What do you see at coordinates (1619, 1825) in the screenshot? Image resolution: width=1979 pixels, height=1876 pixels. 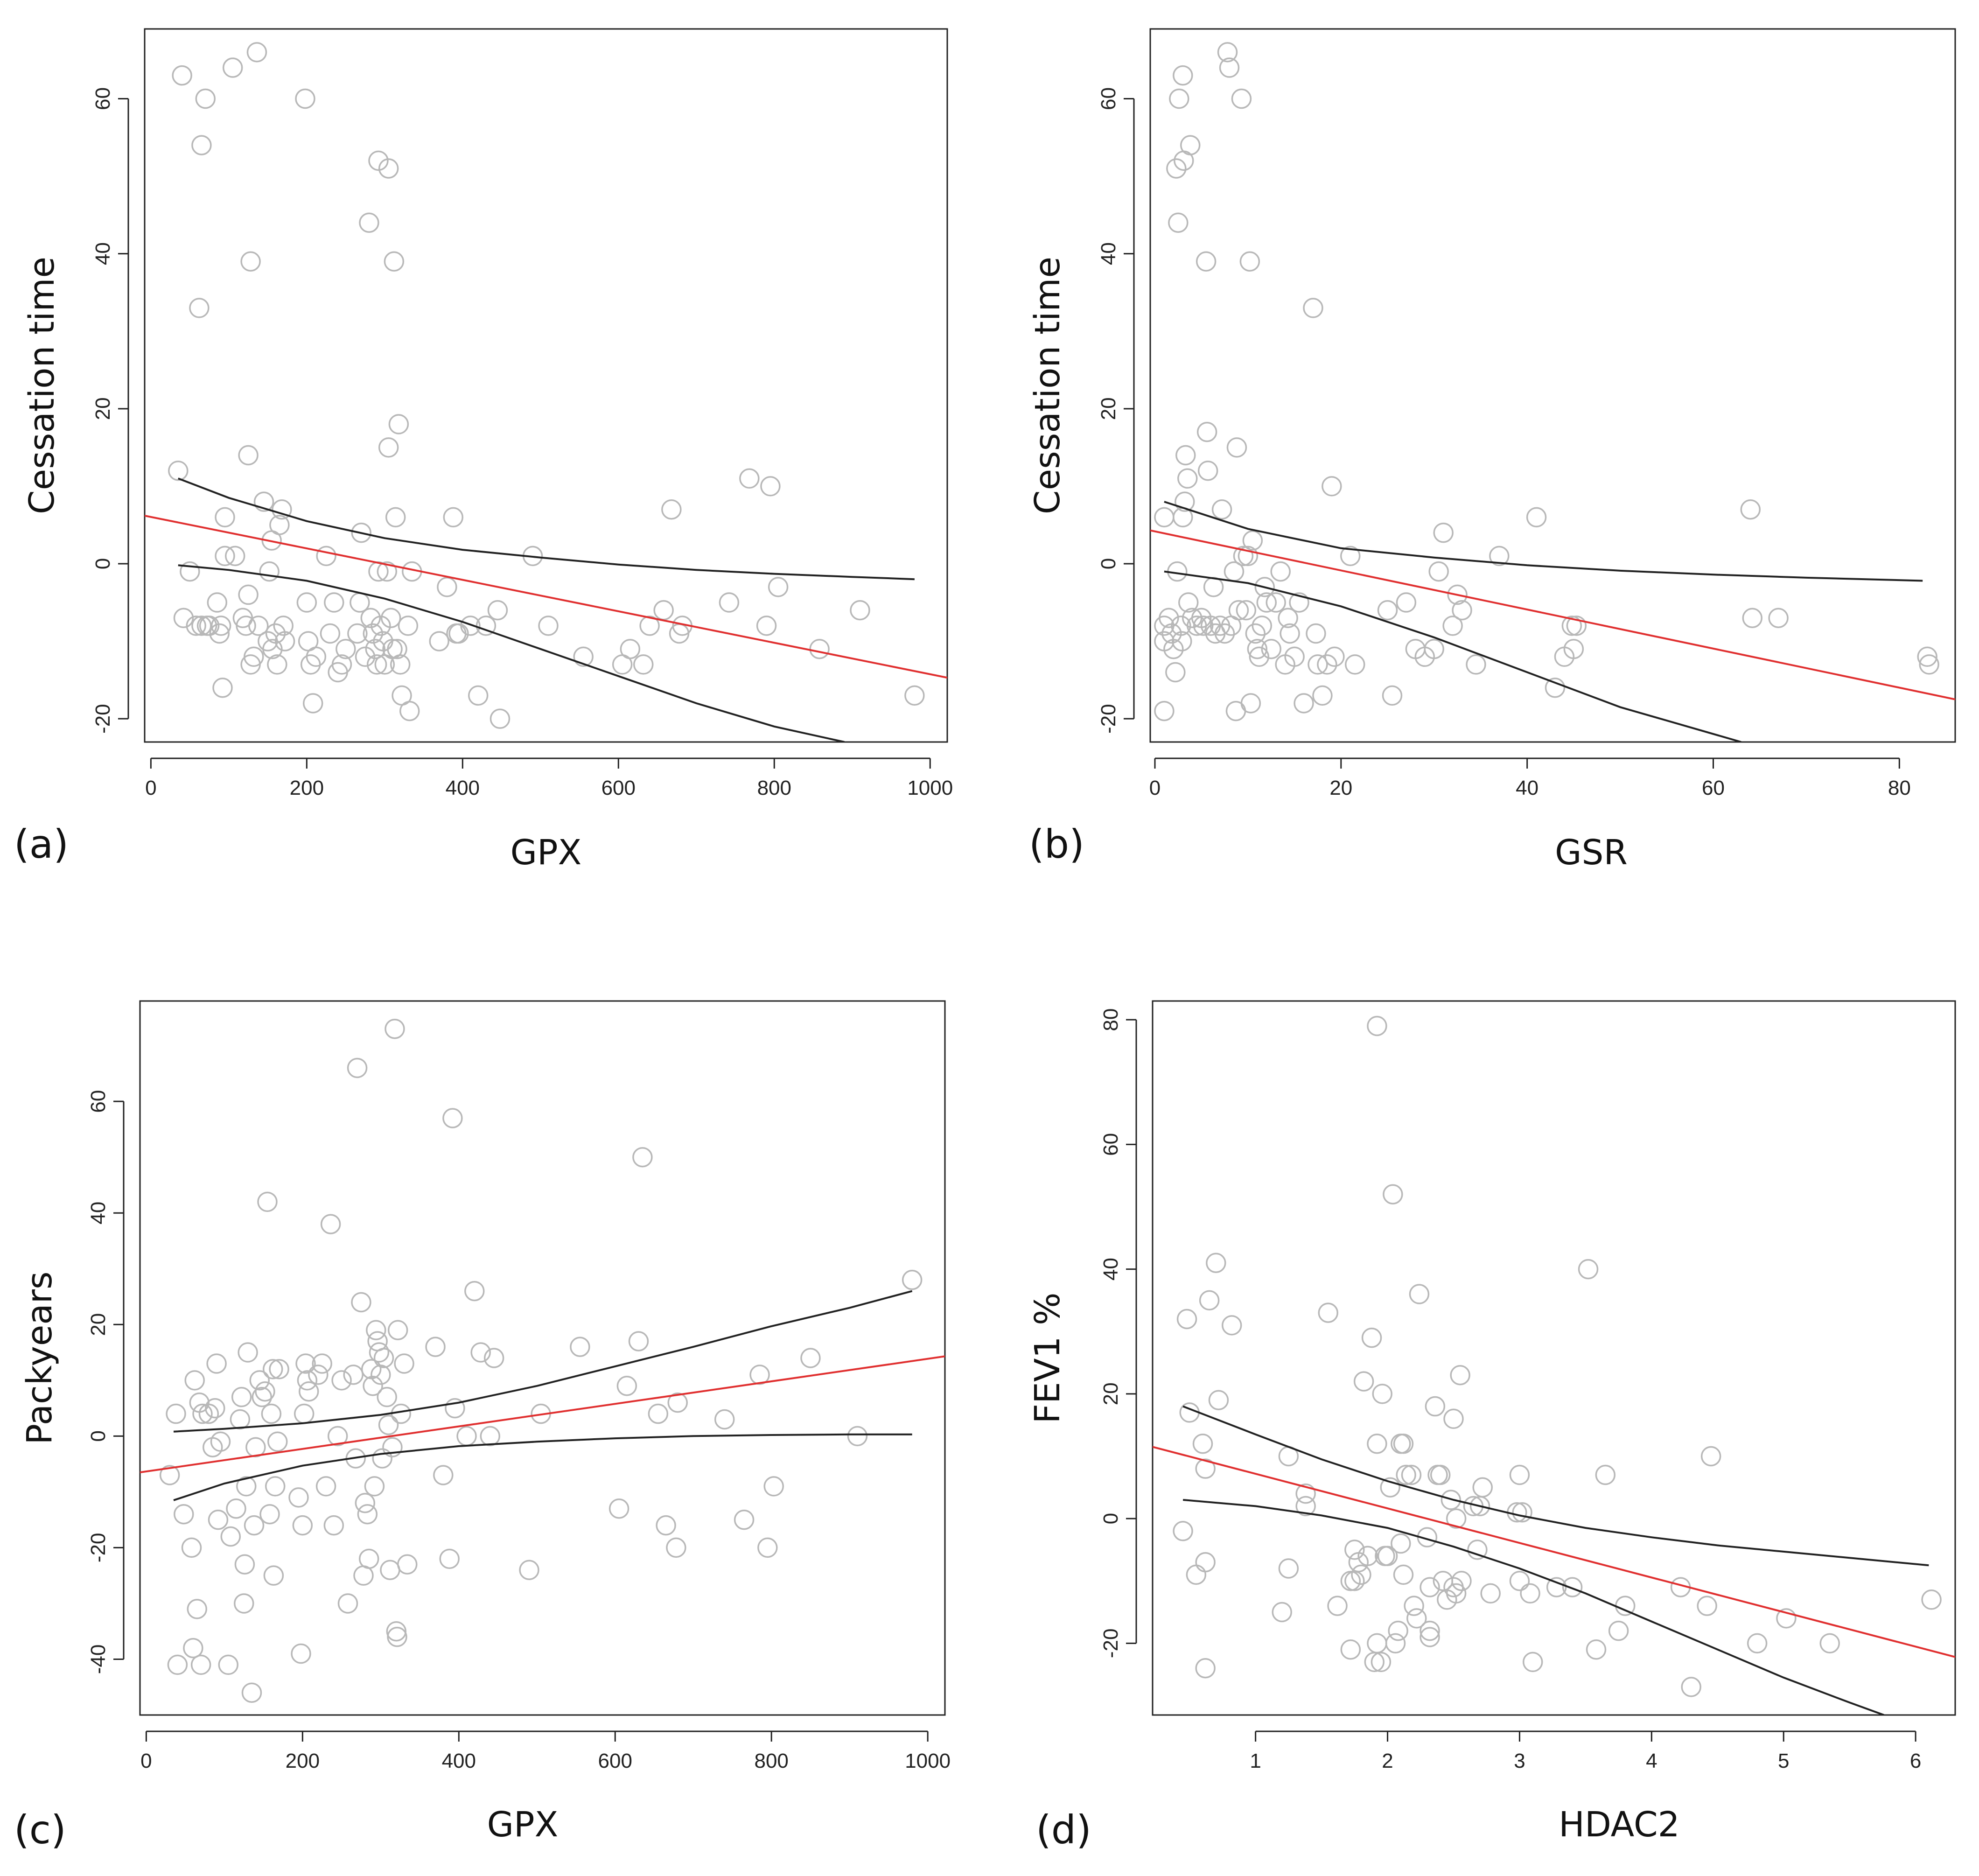 I see `x-axis-label-d: HDAC2` at bounding box center [1619, 1825].